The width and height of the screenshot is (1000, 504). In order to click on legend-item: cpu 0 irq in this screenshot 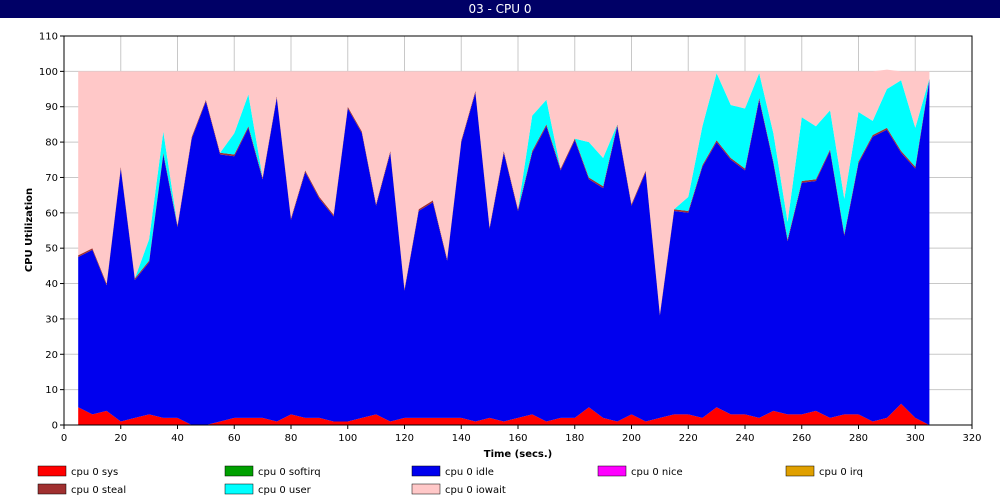, I will do `click(824, 471)`.